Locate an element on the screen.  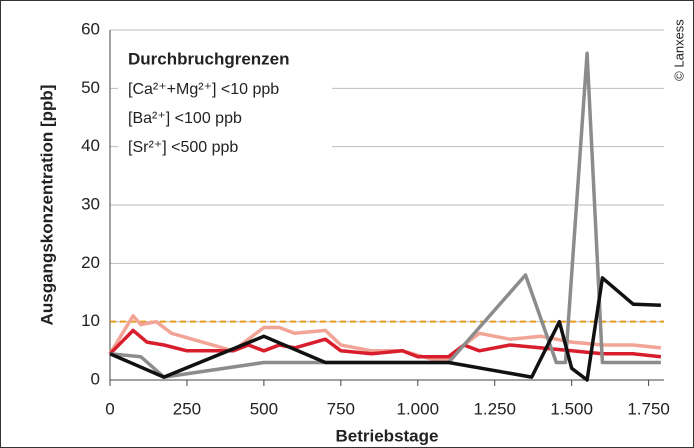
x-tick-label: 1.500 is located at coordinates (571, 408).